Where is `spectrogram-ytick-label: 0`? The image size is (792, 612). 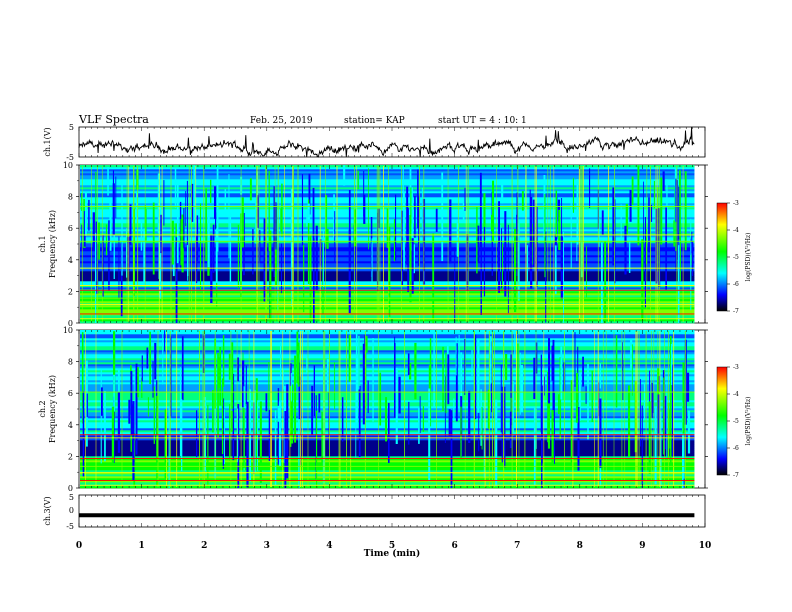
spectrogram-ytick-label: 0 is located at coordinates (70, 488).